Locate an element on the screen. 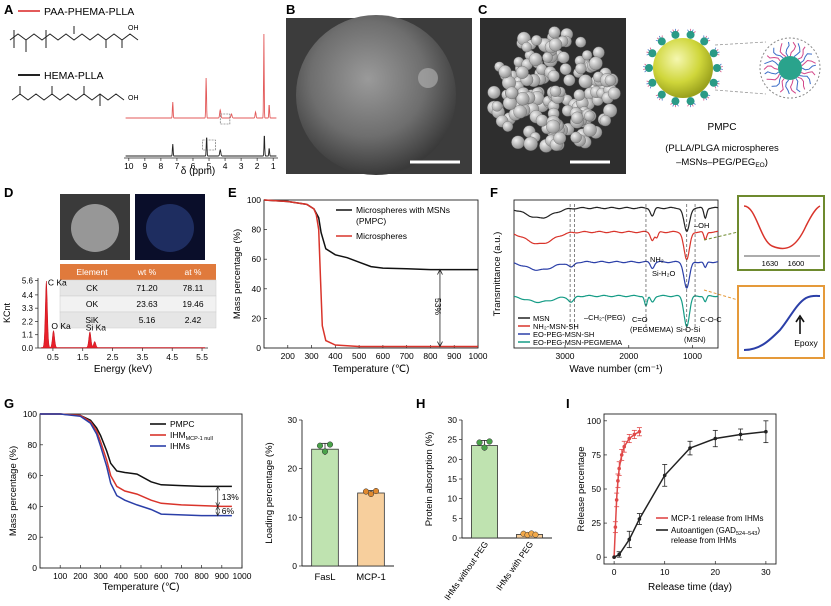 The width and height of the screenshot is (831, 606). f-annotation: Si-H₂O is located at coordinates (663, 273).